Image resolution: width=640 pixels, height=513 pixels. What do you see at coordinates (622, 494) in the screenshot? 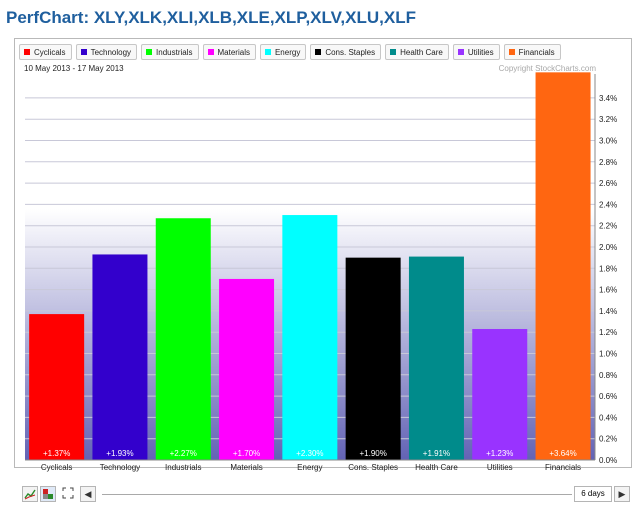
I see `scroll-right-button: ▶` at bounding box center [622, 494].